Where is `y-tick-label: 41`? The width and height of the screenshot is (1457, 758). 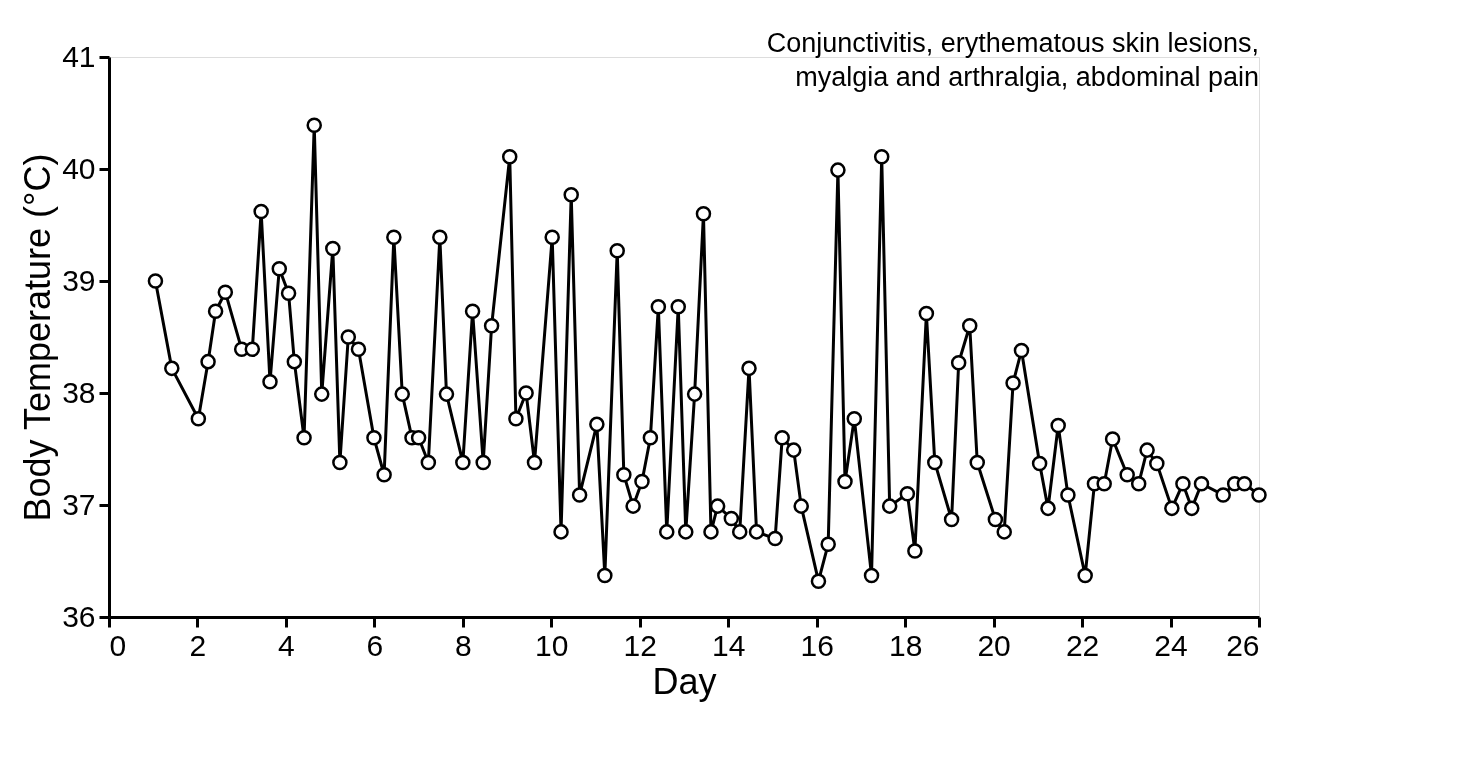
y-tick-label: 41 is located at coordinates (79, 56).